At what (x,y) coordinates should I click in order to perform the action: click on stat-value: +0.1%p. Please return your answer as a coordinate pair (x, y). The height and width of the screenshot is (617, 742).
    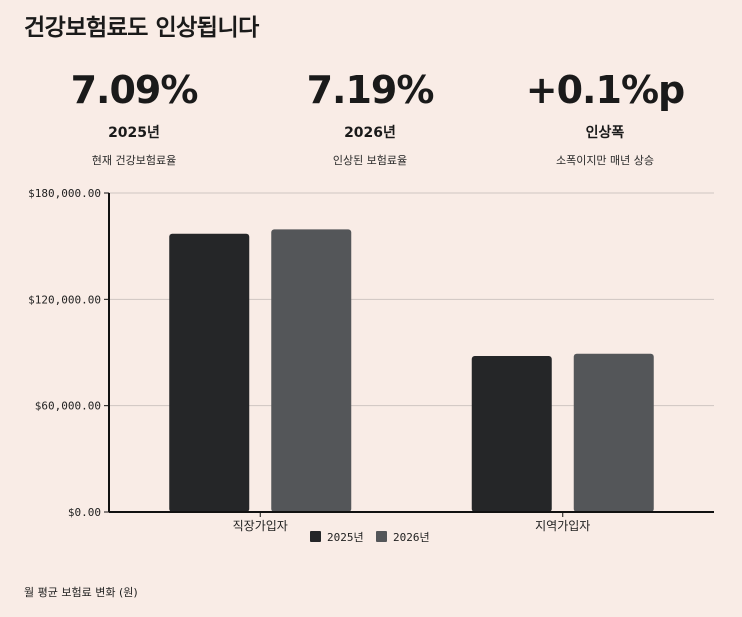
    Looking at the image, I should click on (605, 90).